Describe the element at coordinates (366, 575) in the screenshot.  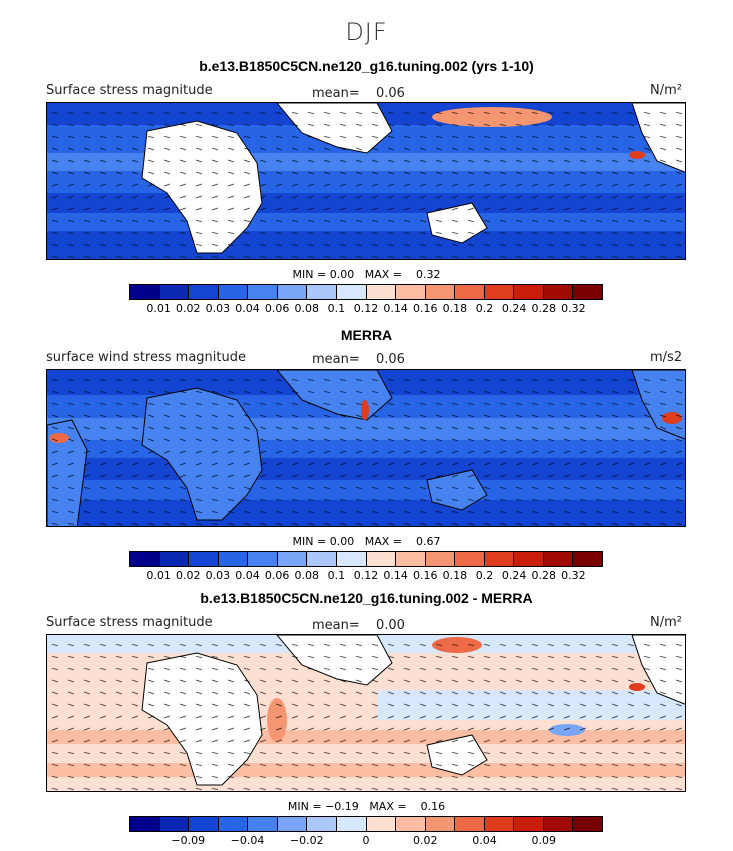
I see `colorbar-tick-label: 0.12` at that location.